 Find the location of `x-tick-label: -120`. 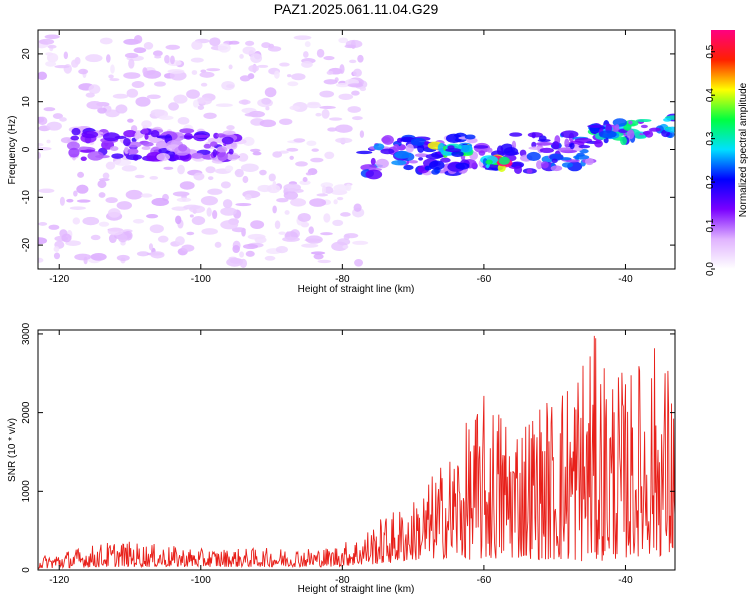

x-tick-label: -120 is located at coordinates (59, 580).